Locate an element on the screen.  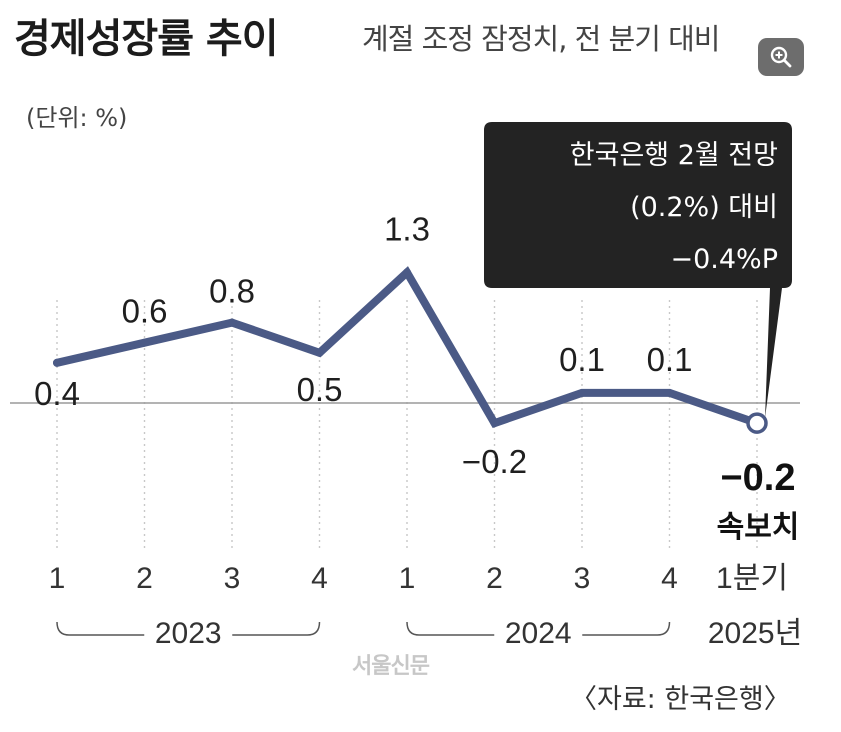
zoom-button is located at coordinates (781, 57).